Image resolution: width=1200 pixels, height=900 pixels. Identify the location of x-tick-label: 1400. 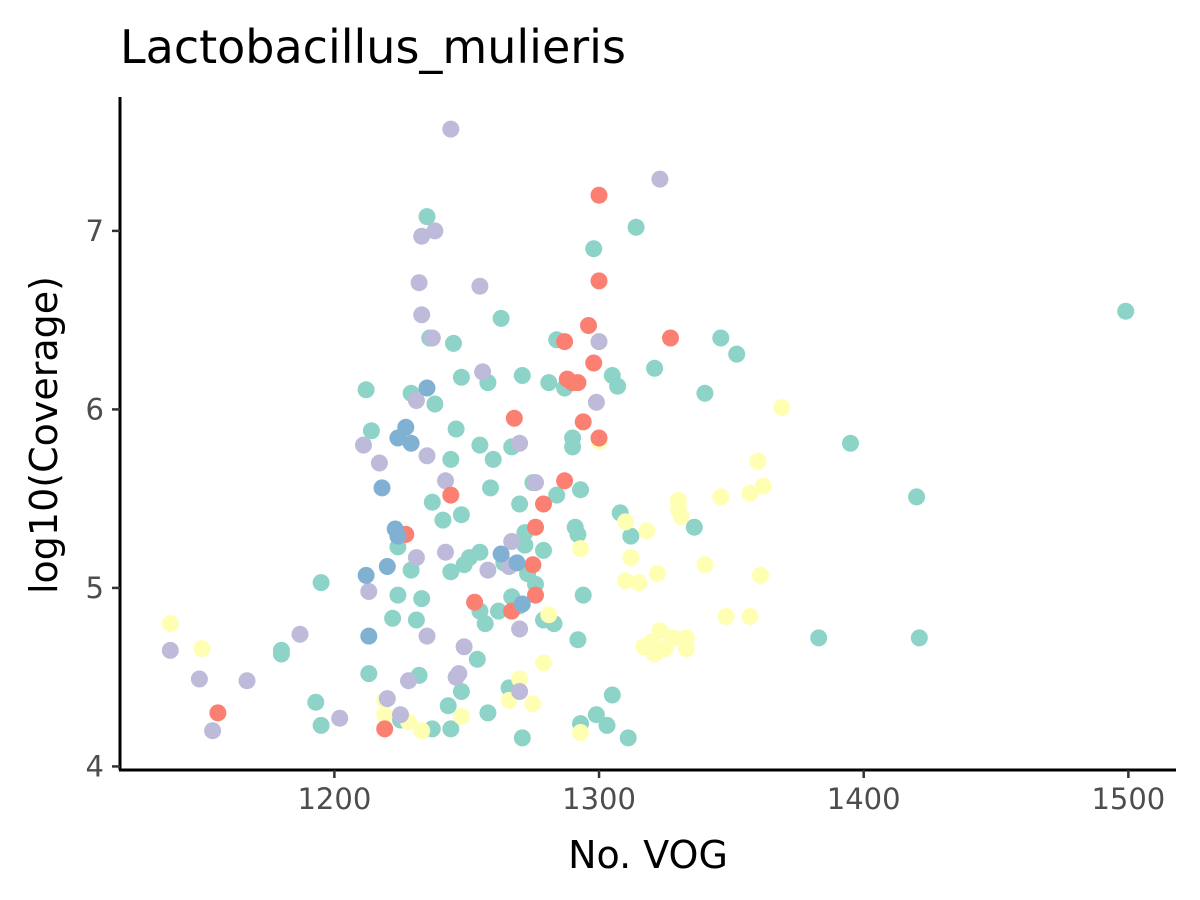
(864, 799).